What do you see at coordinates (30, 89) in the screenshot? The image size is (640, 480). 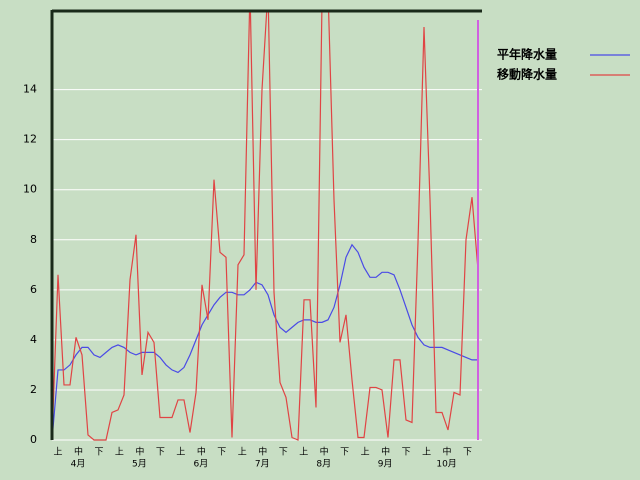 I see `y-tick-label: 14` at bounding box center [30, 89].